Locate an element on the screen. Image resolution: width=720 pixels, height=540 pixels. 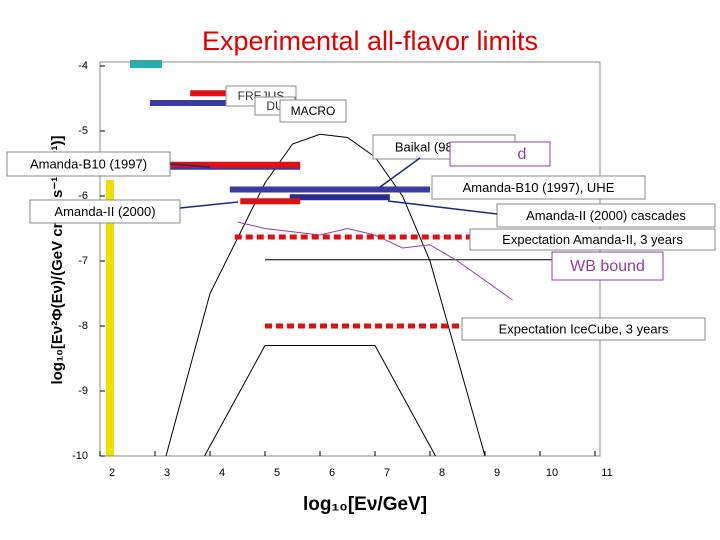
x-tick-label: 9 is located at coordinates (497, 473).